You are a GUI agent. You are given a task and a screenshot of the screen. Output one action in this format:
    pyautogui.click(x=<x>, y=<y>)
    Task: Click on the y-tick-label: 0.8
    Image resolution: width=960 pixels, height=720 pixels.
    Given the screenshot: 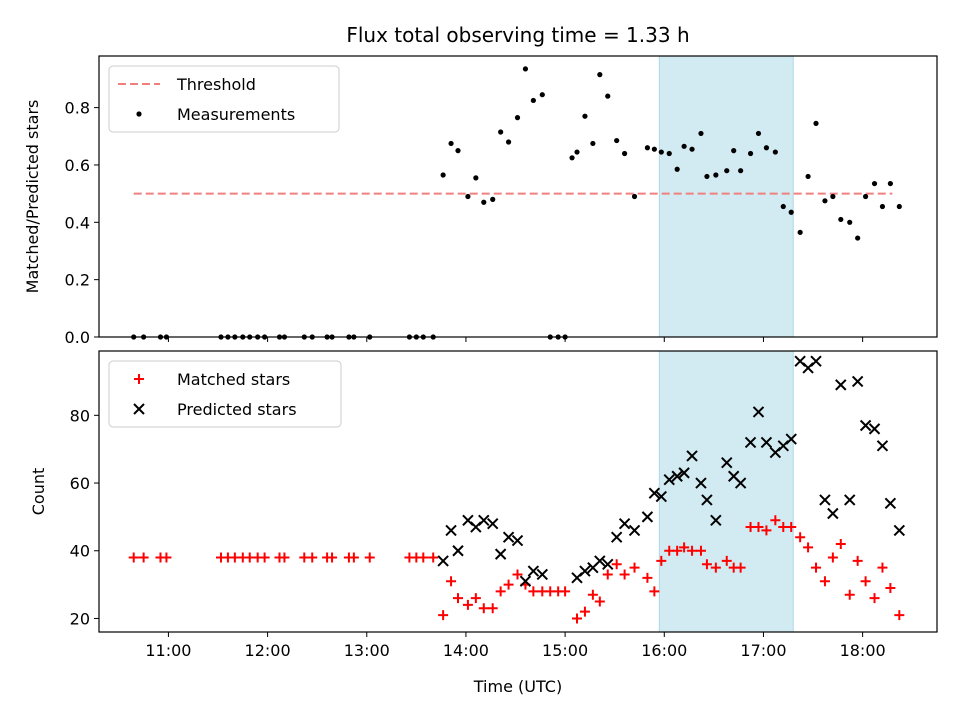 What is the action you would take?
    pyautogui.click(x=77, y=108)
    